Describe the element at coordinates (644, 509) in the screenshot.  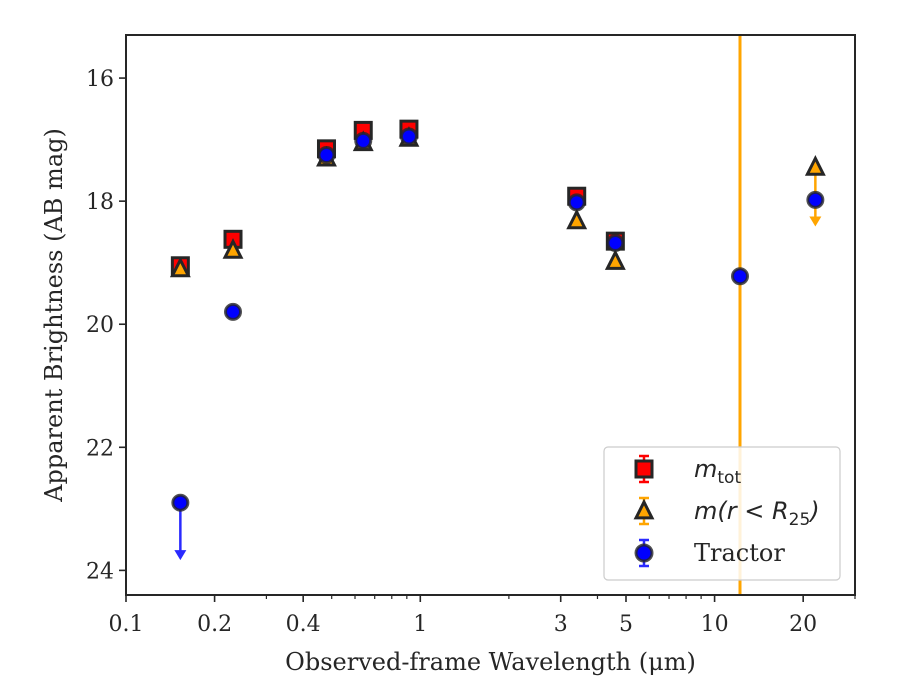
I see `legend-marker-triangle` at that location.